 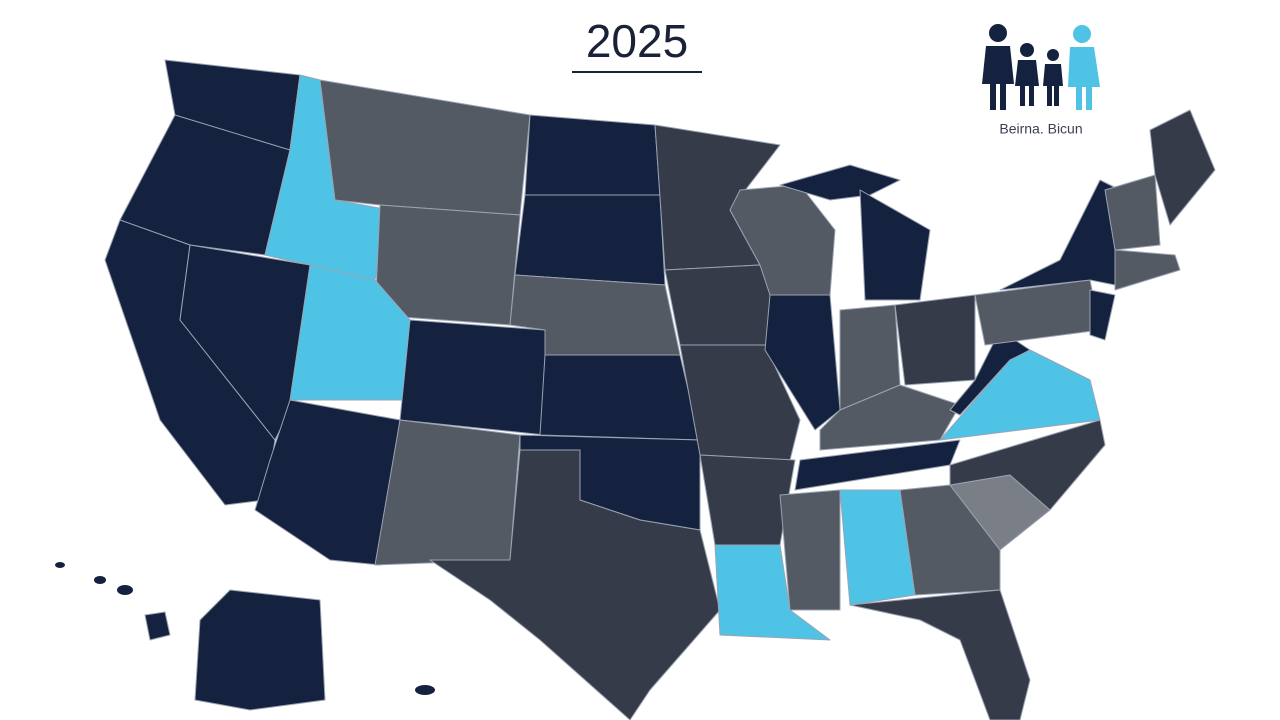 What do you see at coordinates (1041, 80) in the screenshot?
I see `family-logo: Beirna. Bicun` at bounding box center [1041, 80].